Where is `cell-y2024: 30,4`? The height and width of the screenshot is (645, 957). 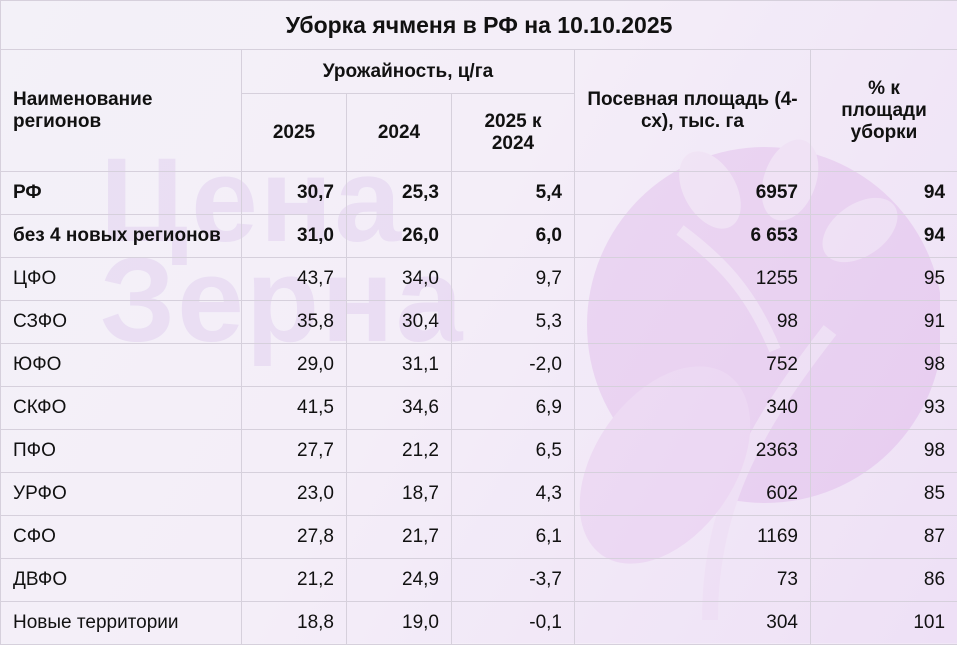
cell-y2024: 30,4 is located at coordinates (399, 322).